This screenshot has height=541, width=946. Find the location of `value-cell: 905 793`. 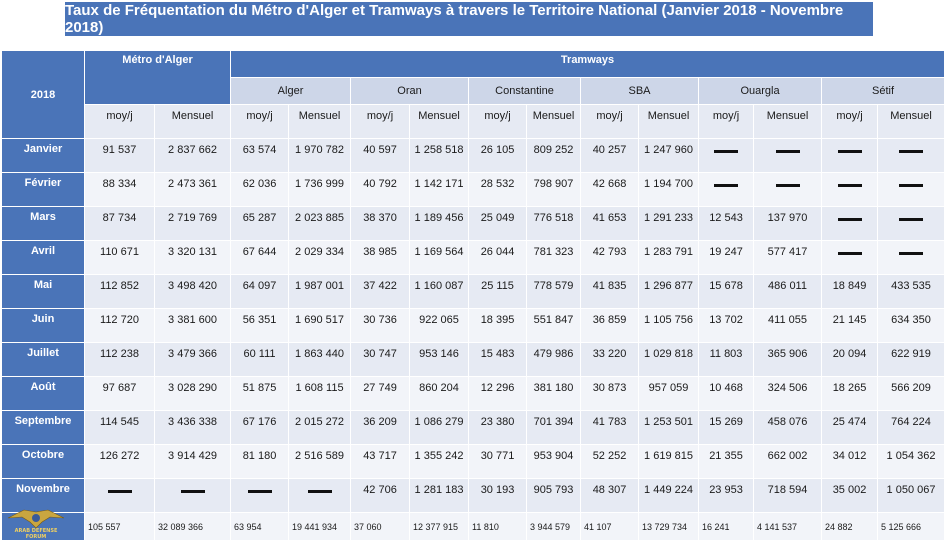

value-cell: 905 793 is located at coordinates (554, 495).